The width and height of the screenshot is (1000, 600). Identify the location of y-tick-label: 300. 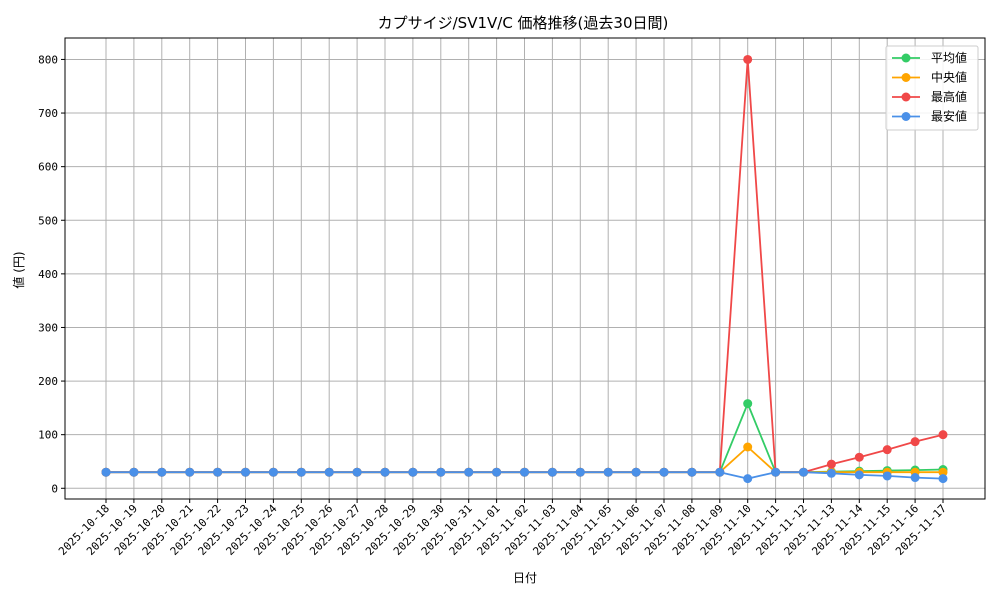
(48, 327).